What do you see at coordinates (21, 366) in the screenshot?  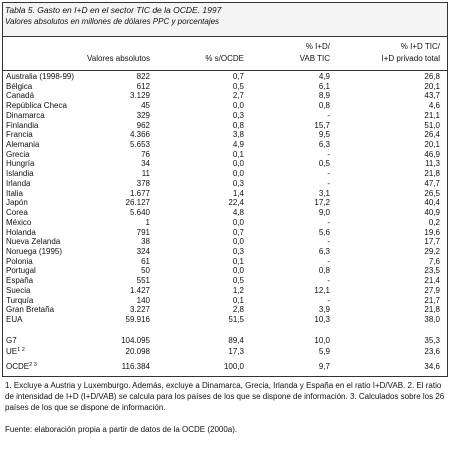 I see `row-label: OCDE2 3` at bounding box center [21, 366].